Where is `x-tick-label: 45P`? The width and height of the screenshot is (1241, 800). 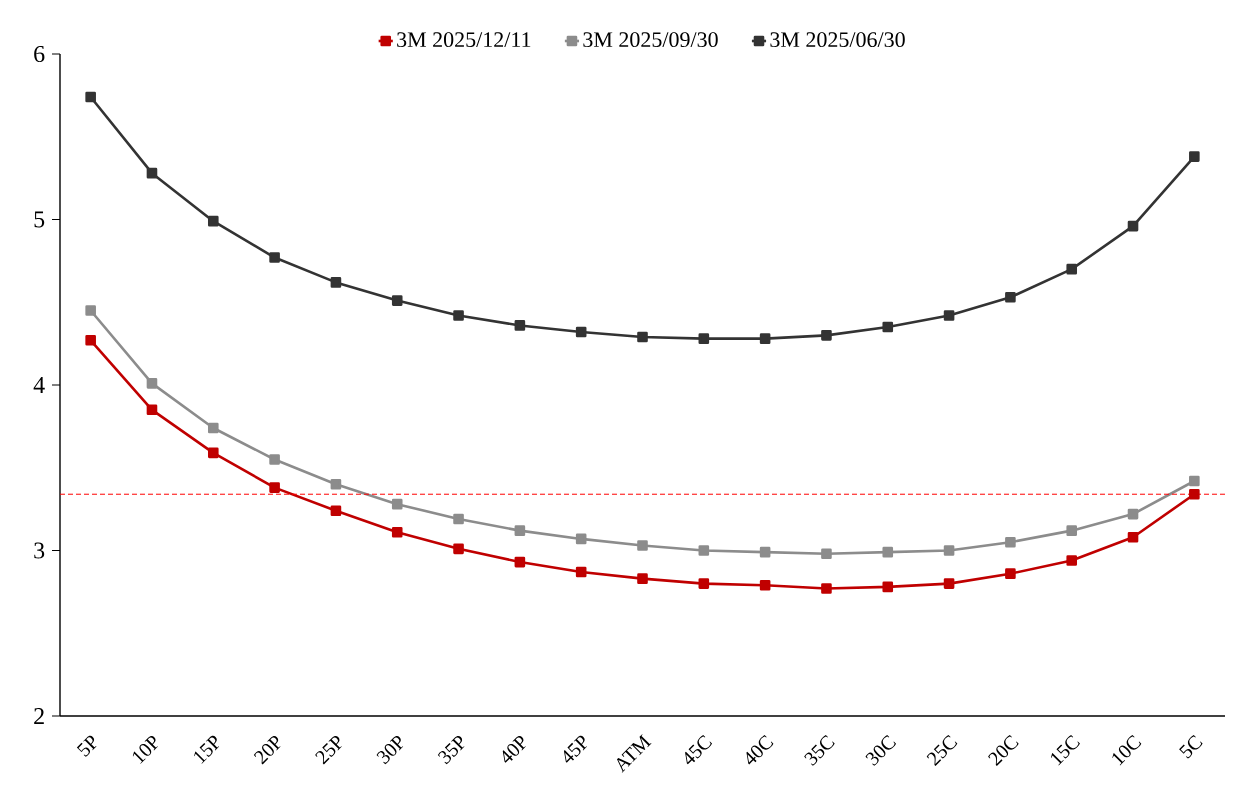 x-tick-label: 45P is located at coordinates (575, 749).